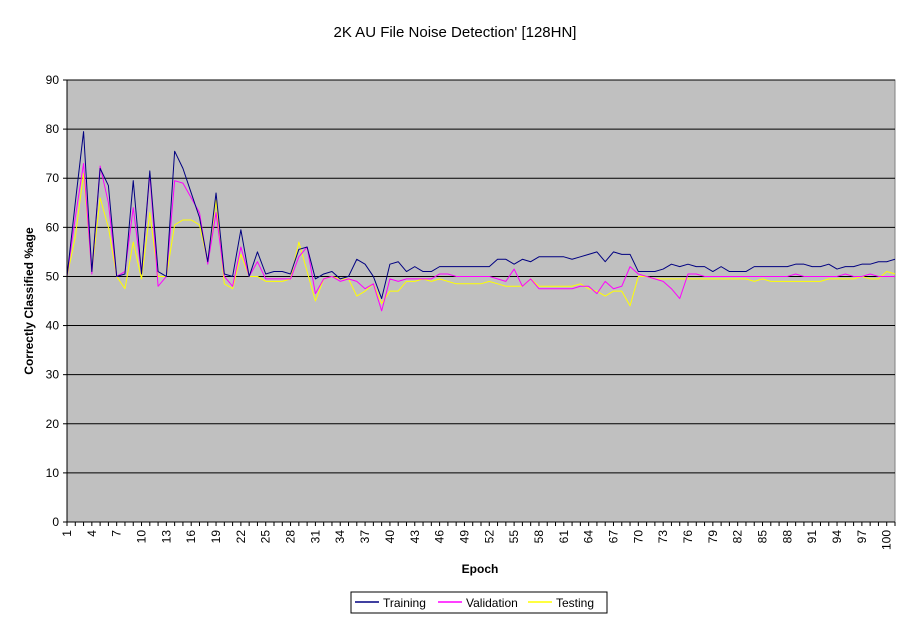 The width and height of the screenshot is (910, 622). Describe the element at coordinates (539, 537) in the screenshot. I see `x-tick-label: 58` at that location.